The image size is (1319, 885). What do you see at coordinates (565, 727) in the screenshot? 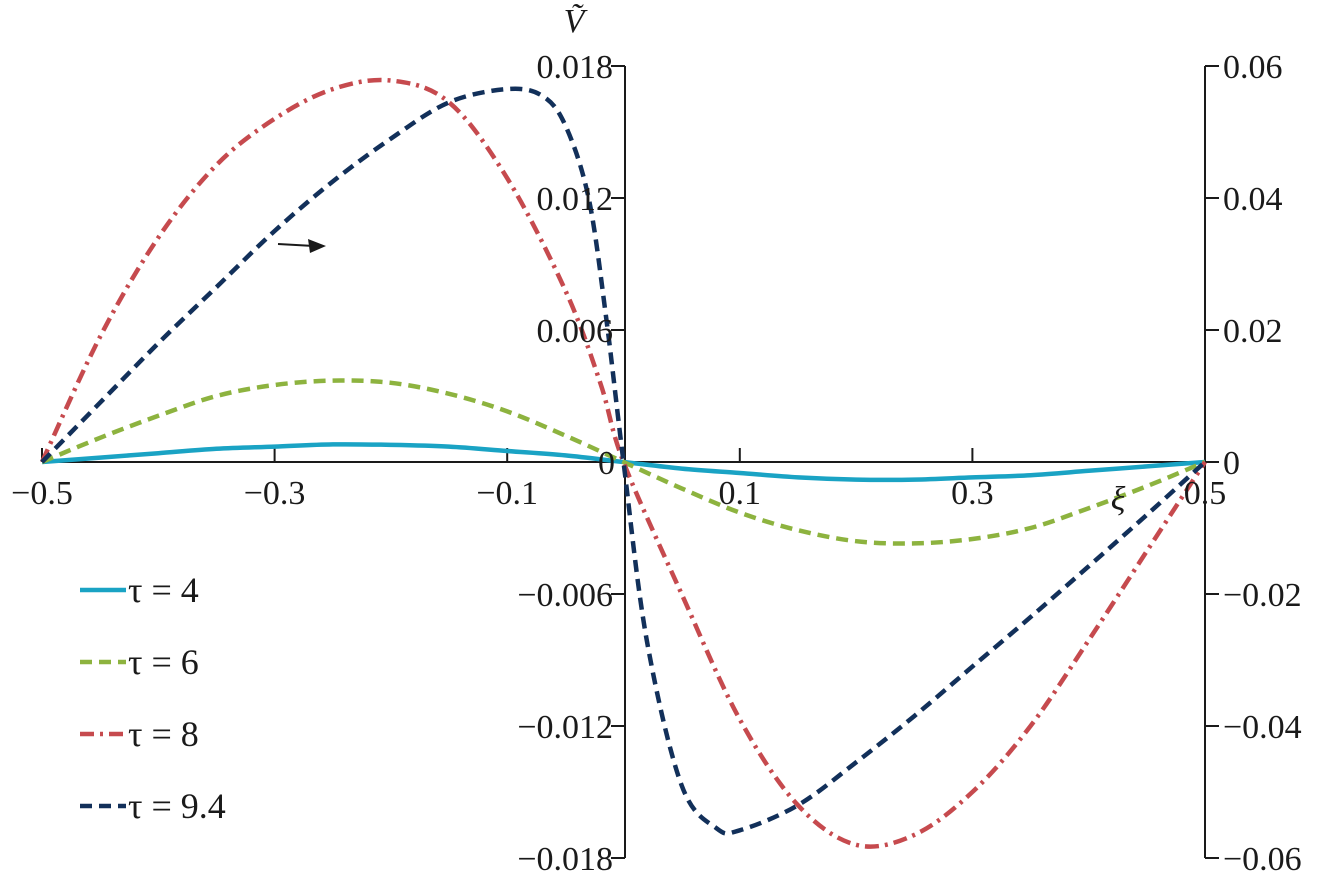
I see `y-left-tick-label: −0.012` at bounding box center [565, 727].